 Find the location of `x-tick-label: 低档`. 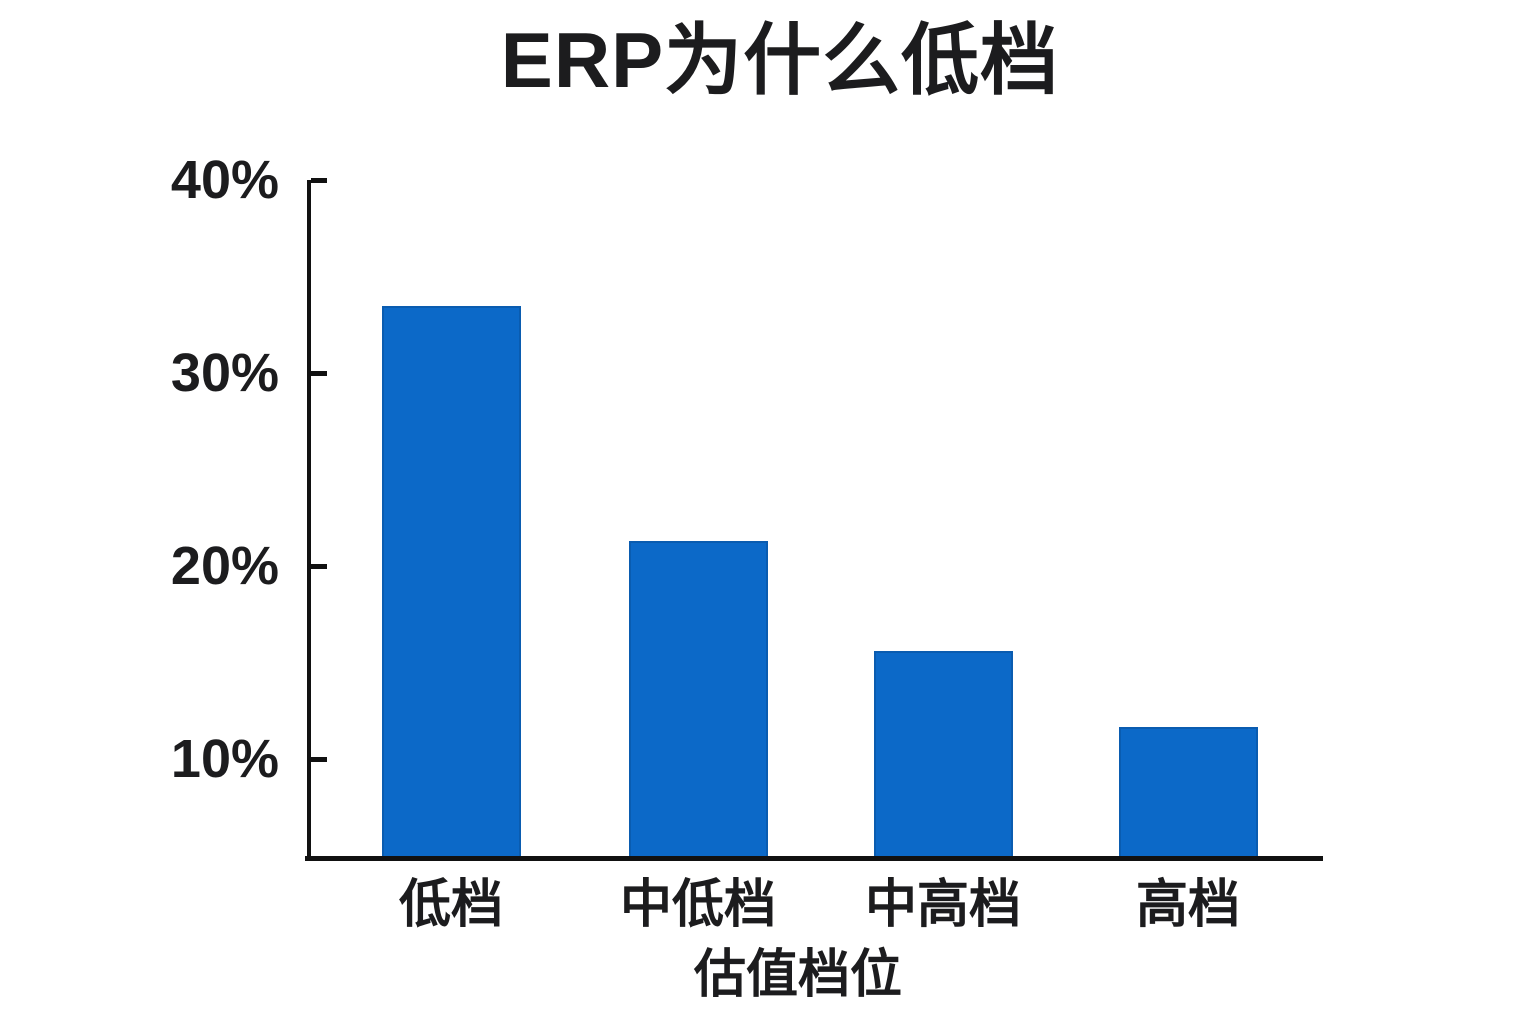

x-tick-label: 低档 is located at coordinates (451, 905).